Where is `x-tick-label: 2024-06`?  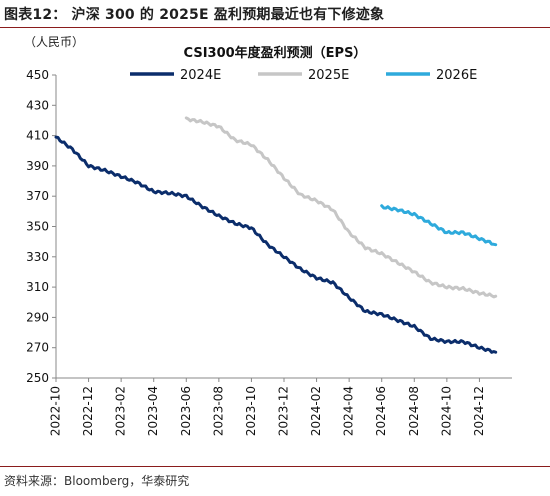
x-tick-label: 2024-06 is located at coordinates (381, 411).